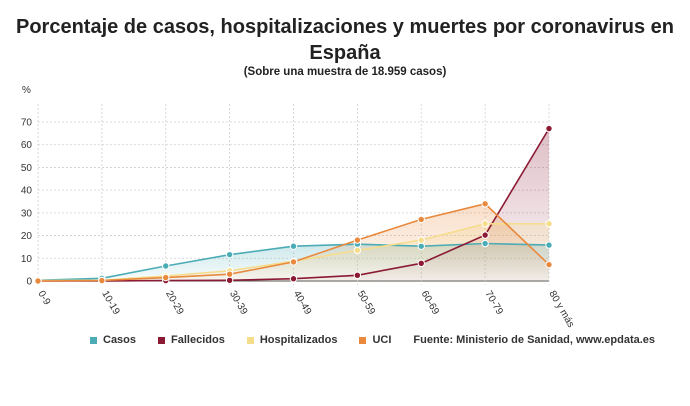 This screenshot has width=690, height=406. What do you see at coordinates (43, 298) in the screenshot?
I see `x-tick-label: 0-9` at bounding box center [43, 298].